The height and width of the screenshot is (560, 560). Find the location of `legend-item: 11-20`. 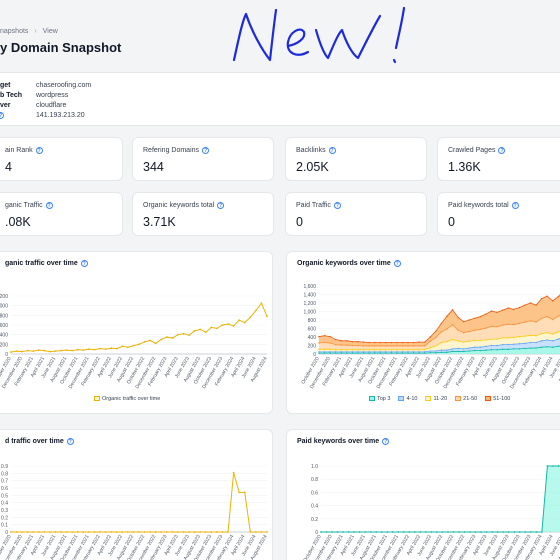

legend-item: 11-20 is located at coordinates (436, 399).